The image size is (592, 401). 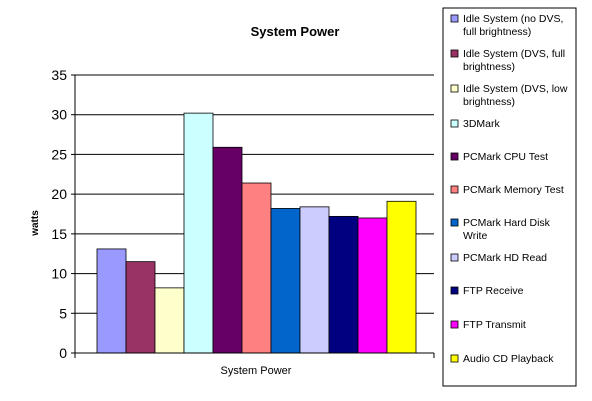 What do you see at coordinates (513, 190) in the screenshot?
I see `legend-entry: PCMark Memory Test` at bounding box center [513, 190].